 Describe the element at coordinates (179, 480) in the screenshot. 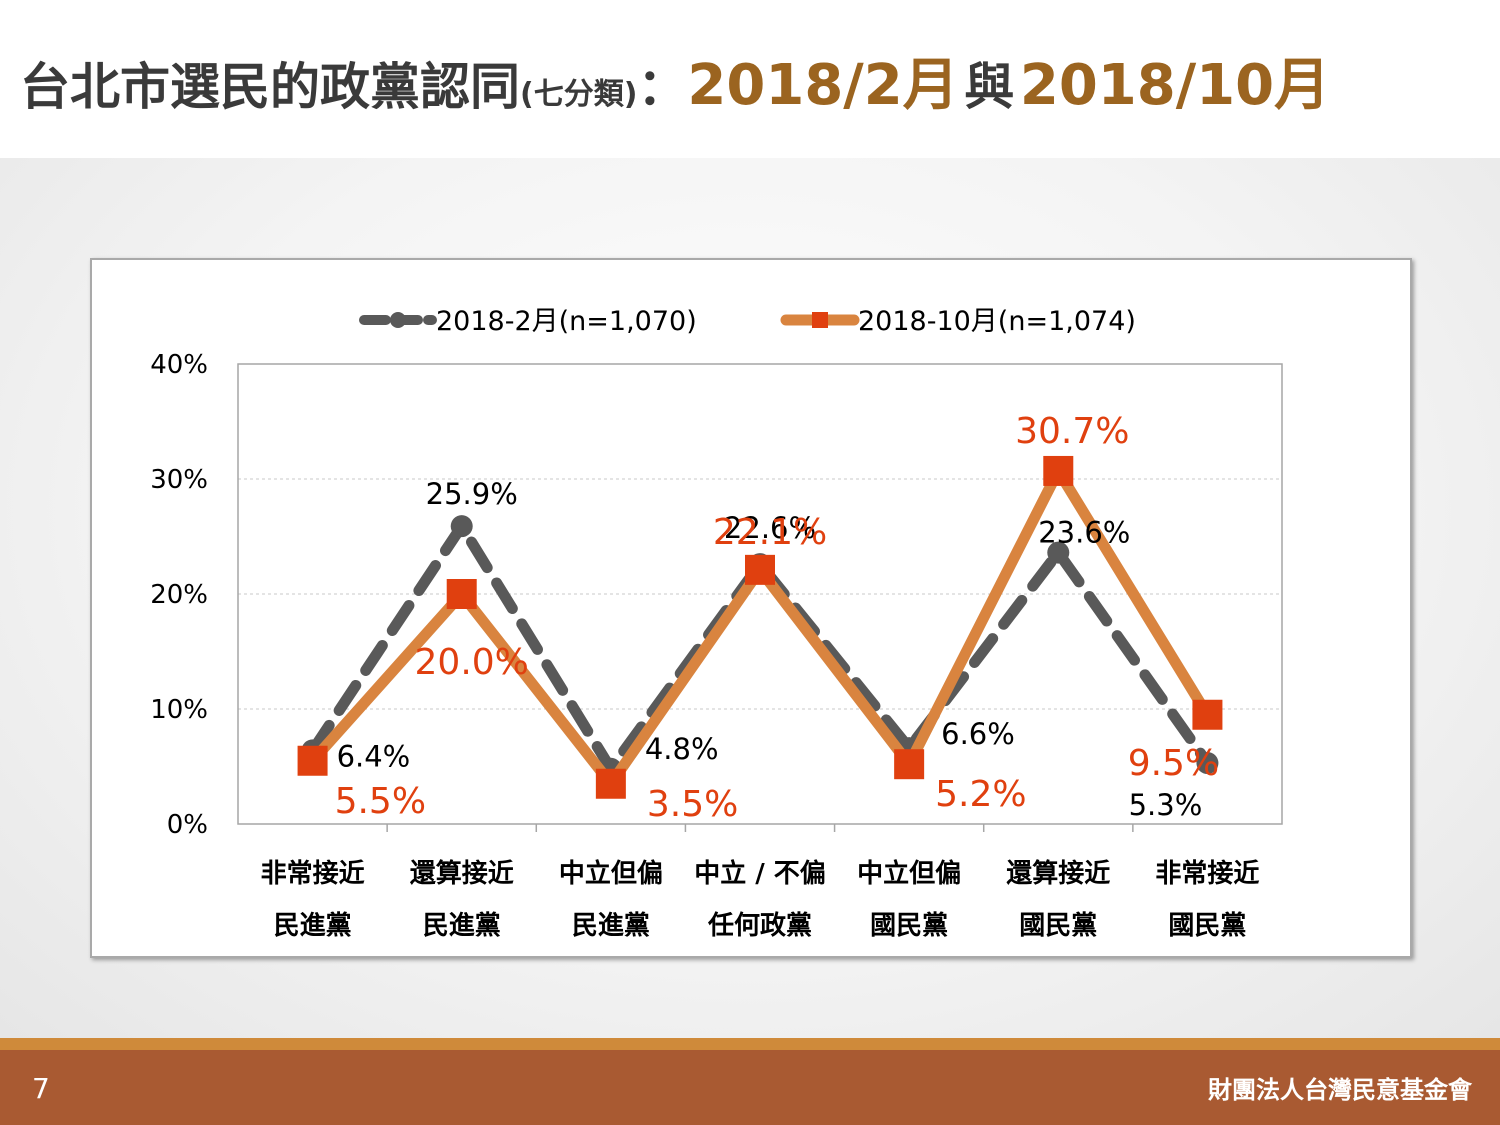

I see `y-tick-label: 30%` at that location.